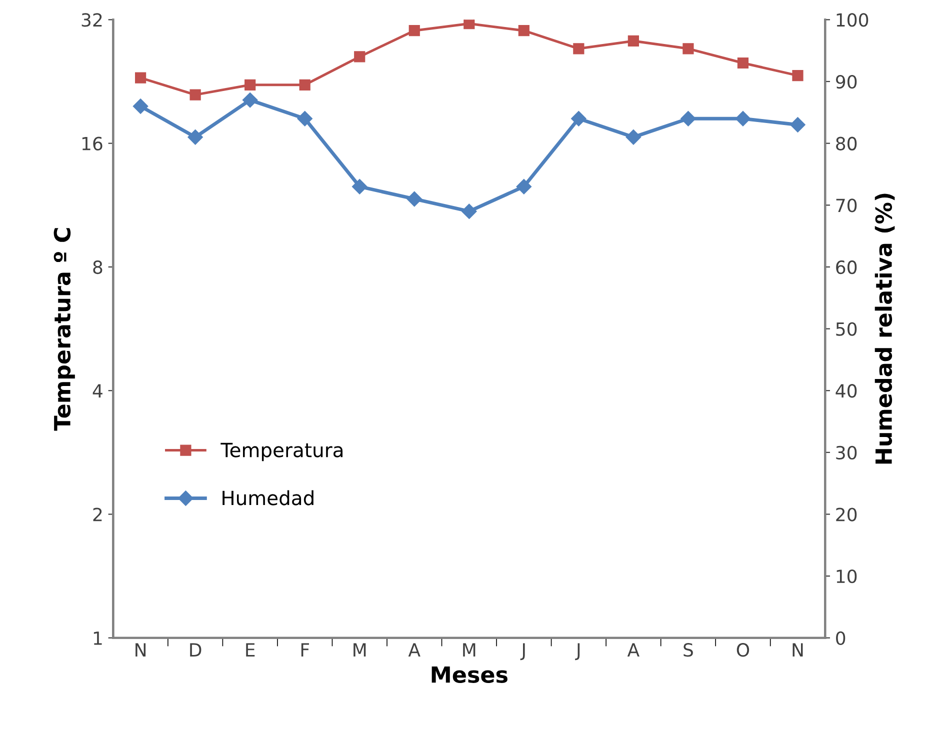  What do you see at coordinates (846, 453) in the screenshot?
I see `y2-tick-label: 30` at bounding box center [846, 453].